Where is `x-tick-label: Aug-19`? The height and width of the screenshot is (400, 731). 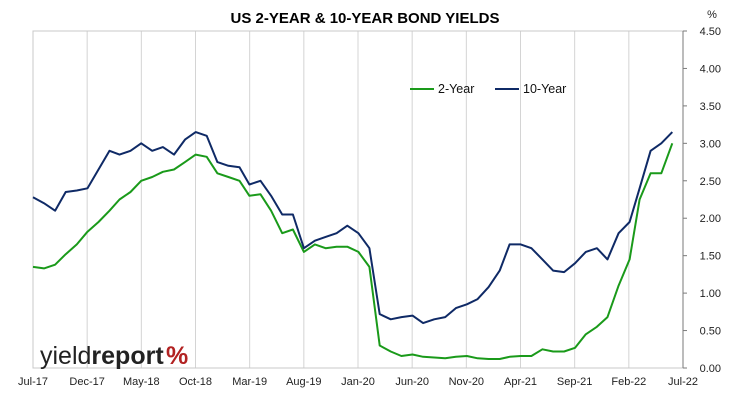 x-tick-label: Aug-19 is located at coordinates (303, 382).